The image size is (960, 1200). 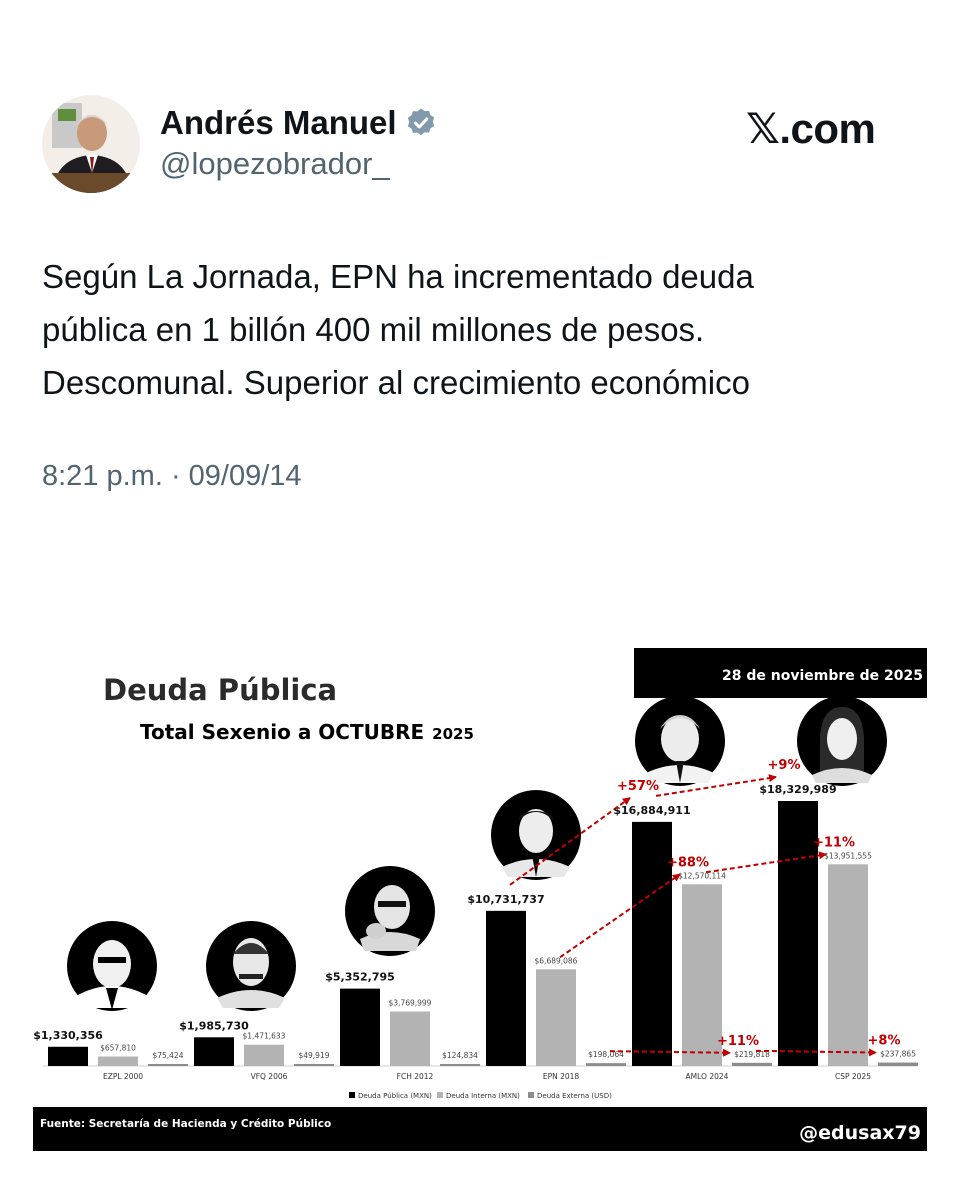 I want to click on bar-value-label: $13,951,555, so click(x=848, y=855).